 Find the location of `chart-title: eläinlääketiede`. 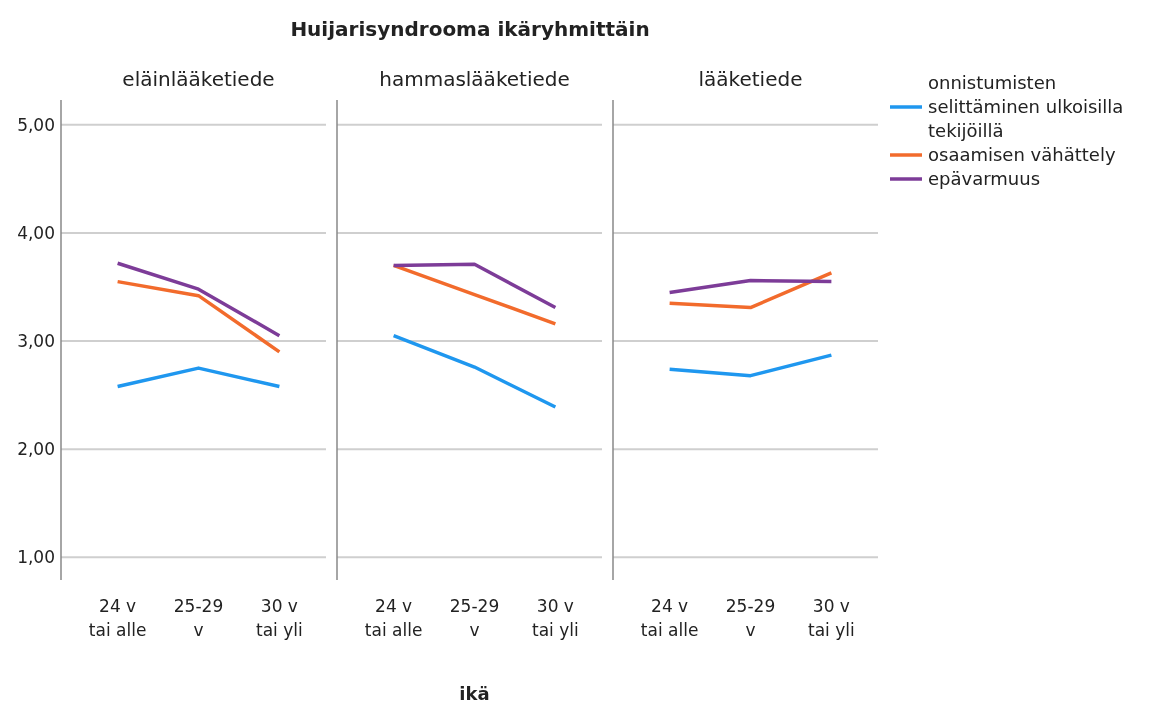

chart-title: eläinlääketiede is located at coordinates (198, 79).